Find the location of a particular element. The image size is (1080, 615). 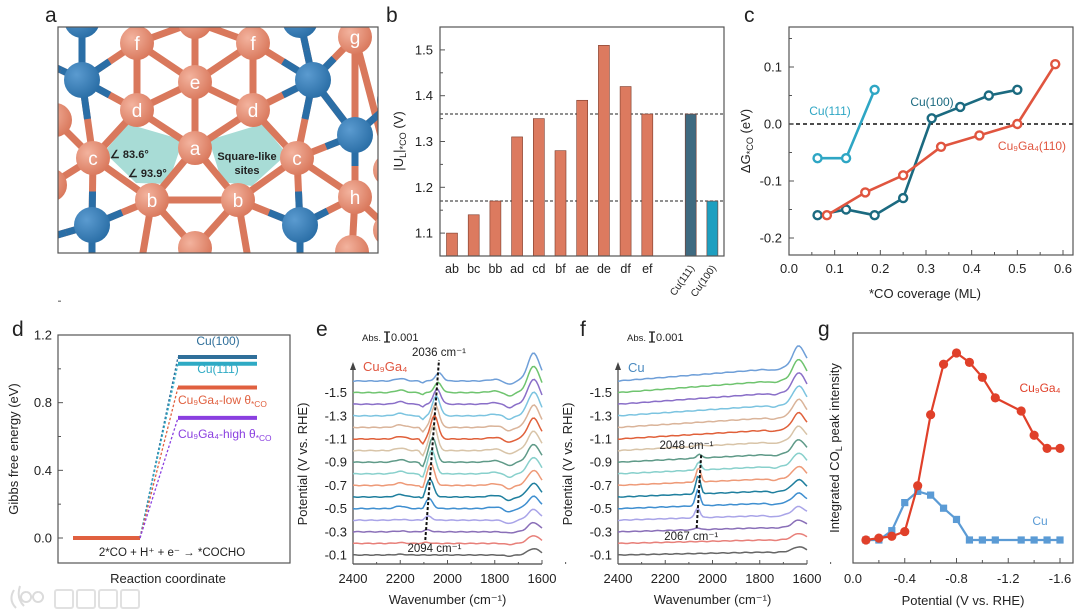

panel-label: e is located at coordinates (322, 329).